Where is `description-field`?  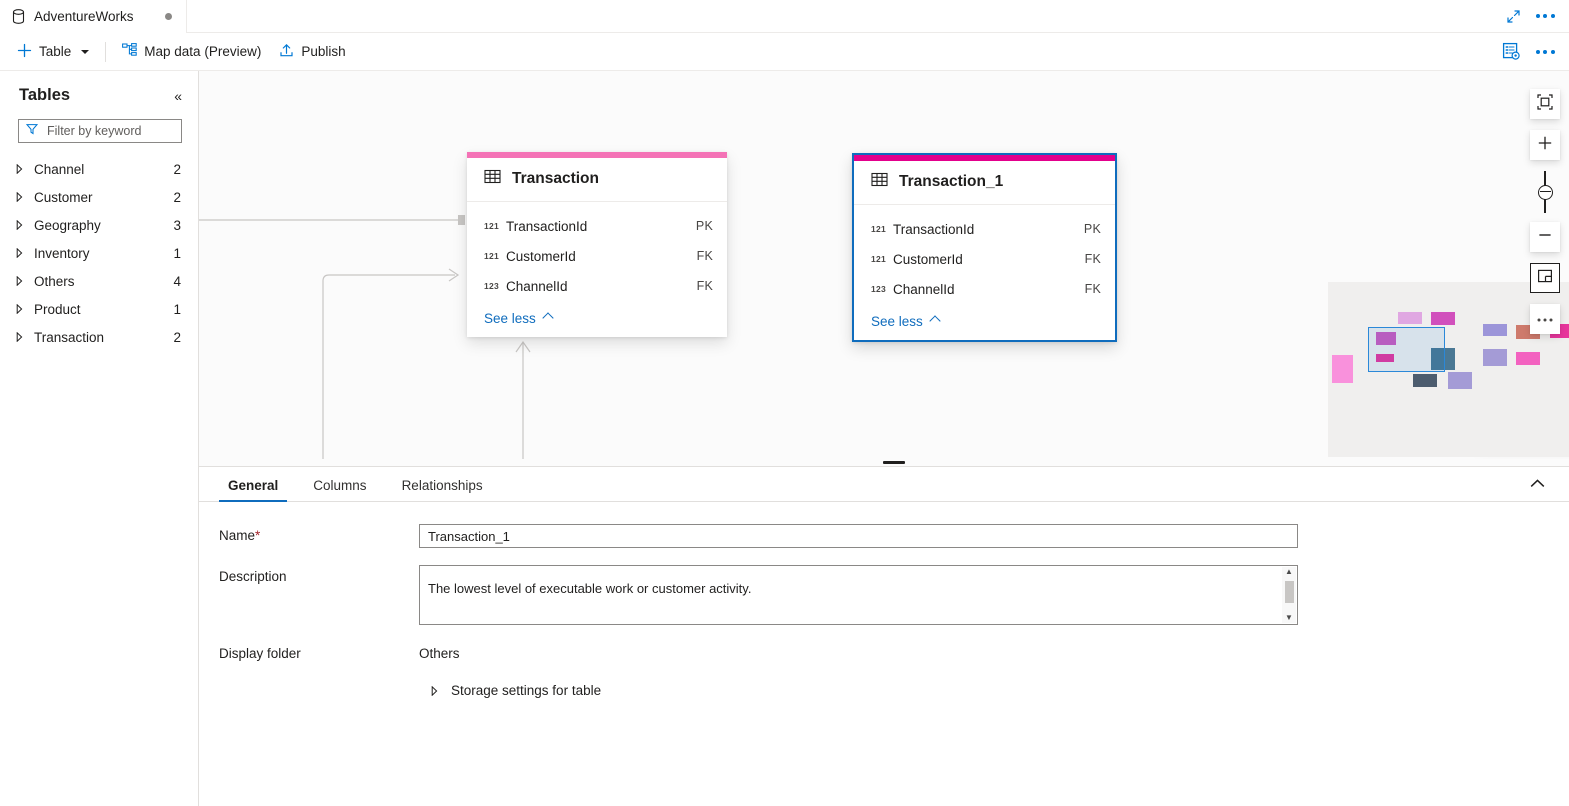 description-field is located at coordinates (858, 595).